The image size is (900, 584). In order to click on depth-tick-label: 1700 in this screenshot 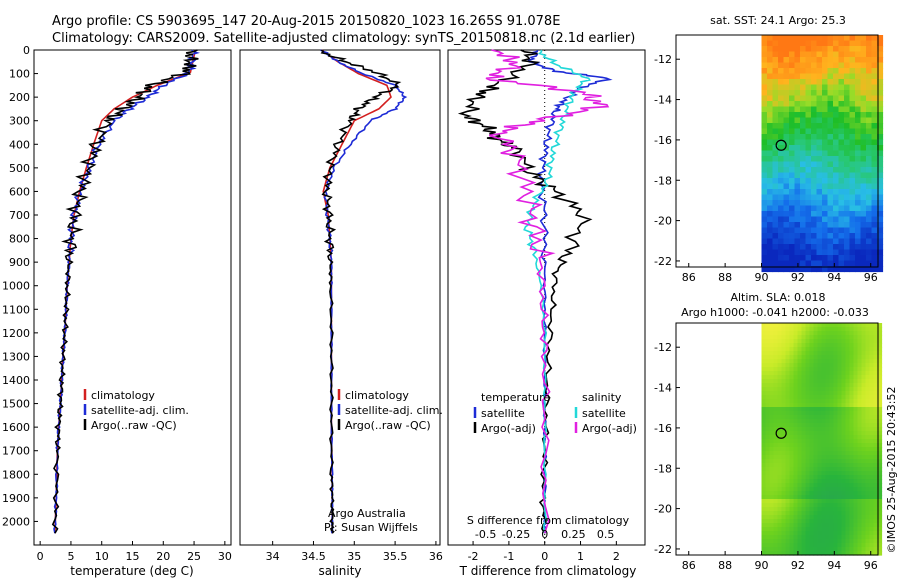, I will do `click(16, 451)`.